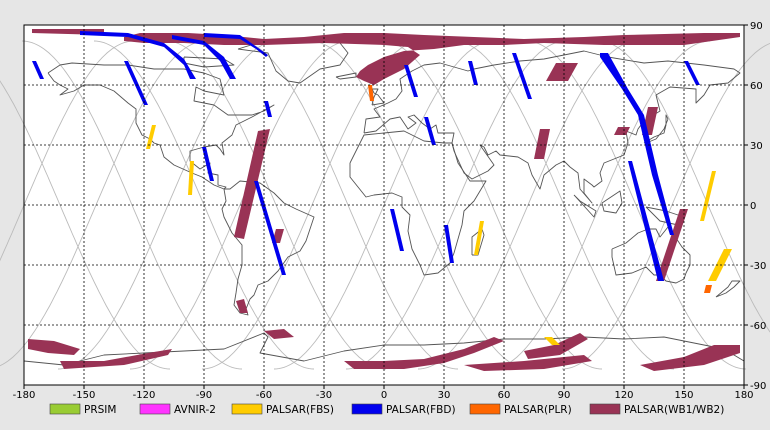 This screenshot has height=430, width=770. What do you see at coordinates (683, 395) in the screenshot?
I see `x-tick-label: 150` at bounding box center [683, 395].